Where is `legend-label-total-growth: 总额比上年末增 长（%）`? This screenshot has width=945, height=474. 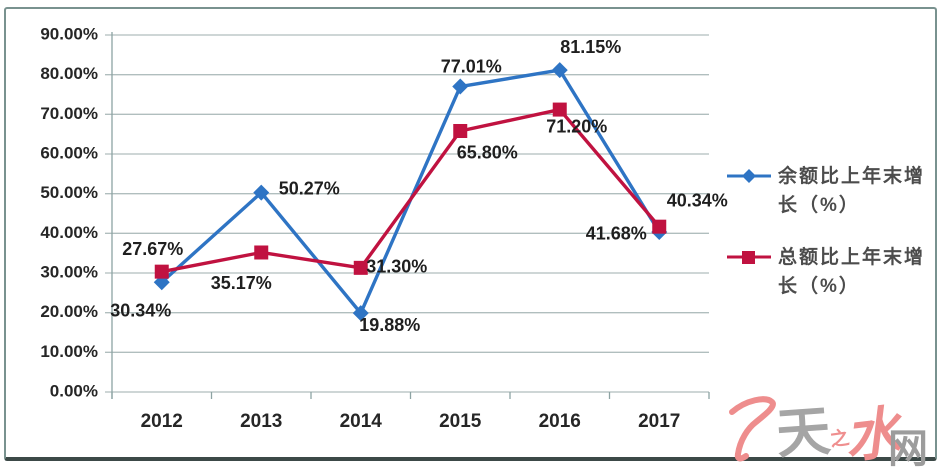
legend-label-total-growth: 总额比上年末增 长（%） is located at coordinates (851, 272).